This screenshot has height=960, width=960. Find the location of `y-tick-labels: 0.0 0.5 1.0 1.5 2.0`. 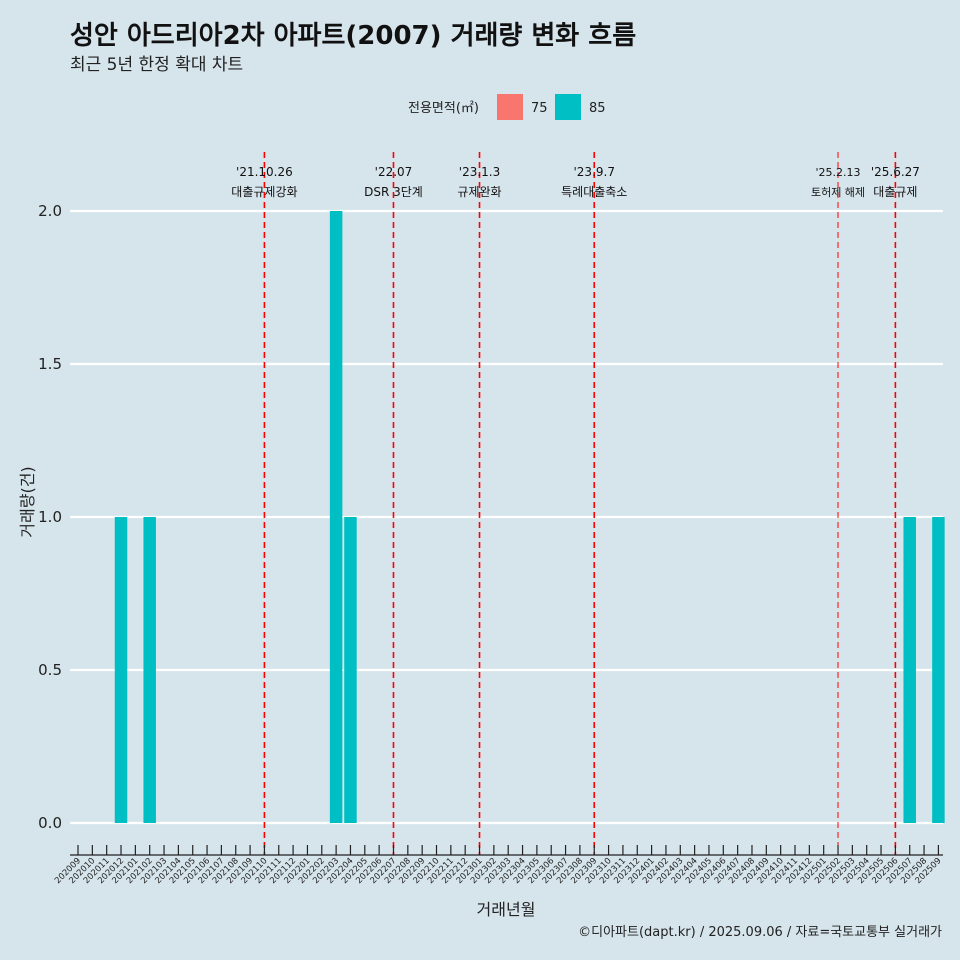

y-tick-labels: 0.0 0.5 1.0 1.5 2.0 is located at coordinates (50, 517).